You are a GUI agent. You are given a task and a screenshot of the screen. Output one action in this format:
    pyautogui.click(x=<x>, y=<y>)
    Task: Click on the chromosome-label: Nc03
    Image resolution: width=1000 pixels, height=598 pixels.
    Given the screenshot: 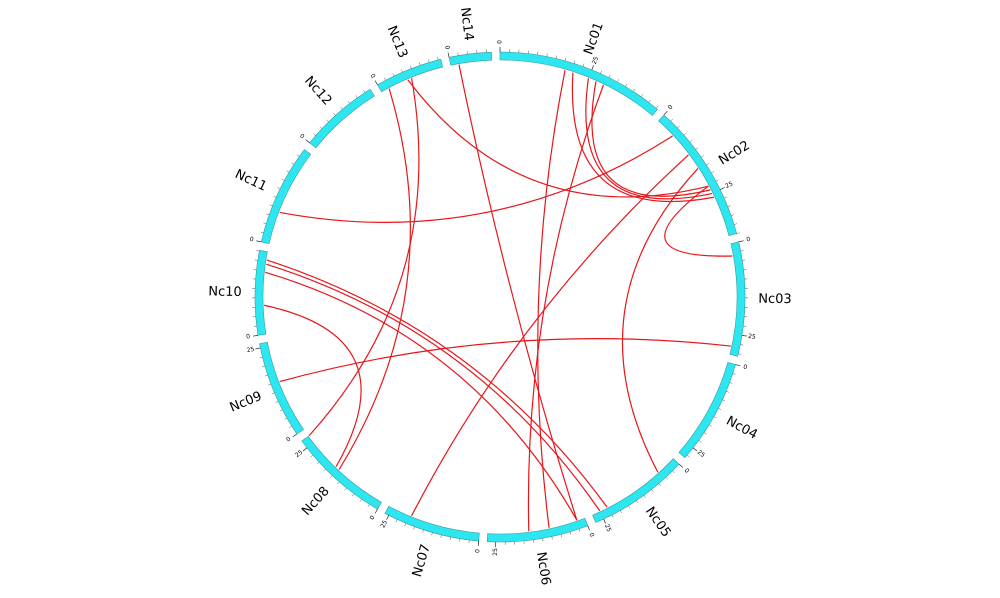 What is the action you would take?
    pyautogui.click(x=775, y=299)
    